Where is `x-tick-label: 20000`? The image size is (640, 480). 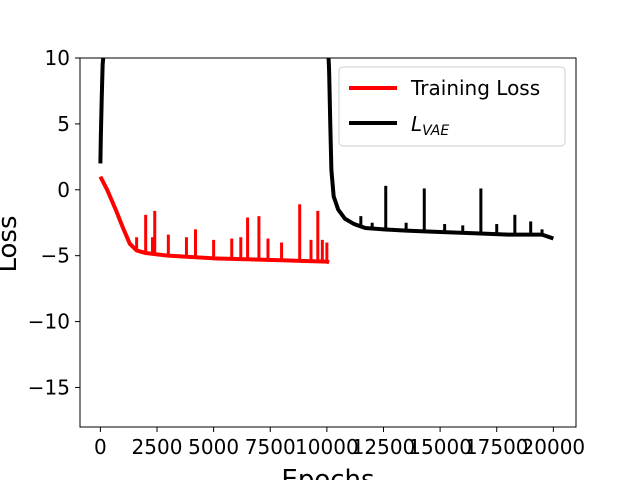 x-tick-label: 20000 is located at coordinates (554, 447).